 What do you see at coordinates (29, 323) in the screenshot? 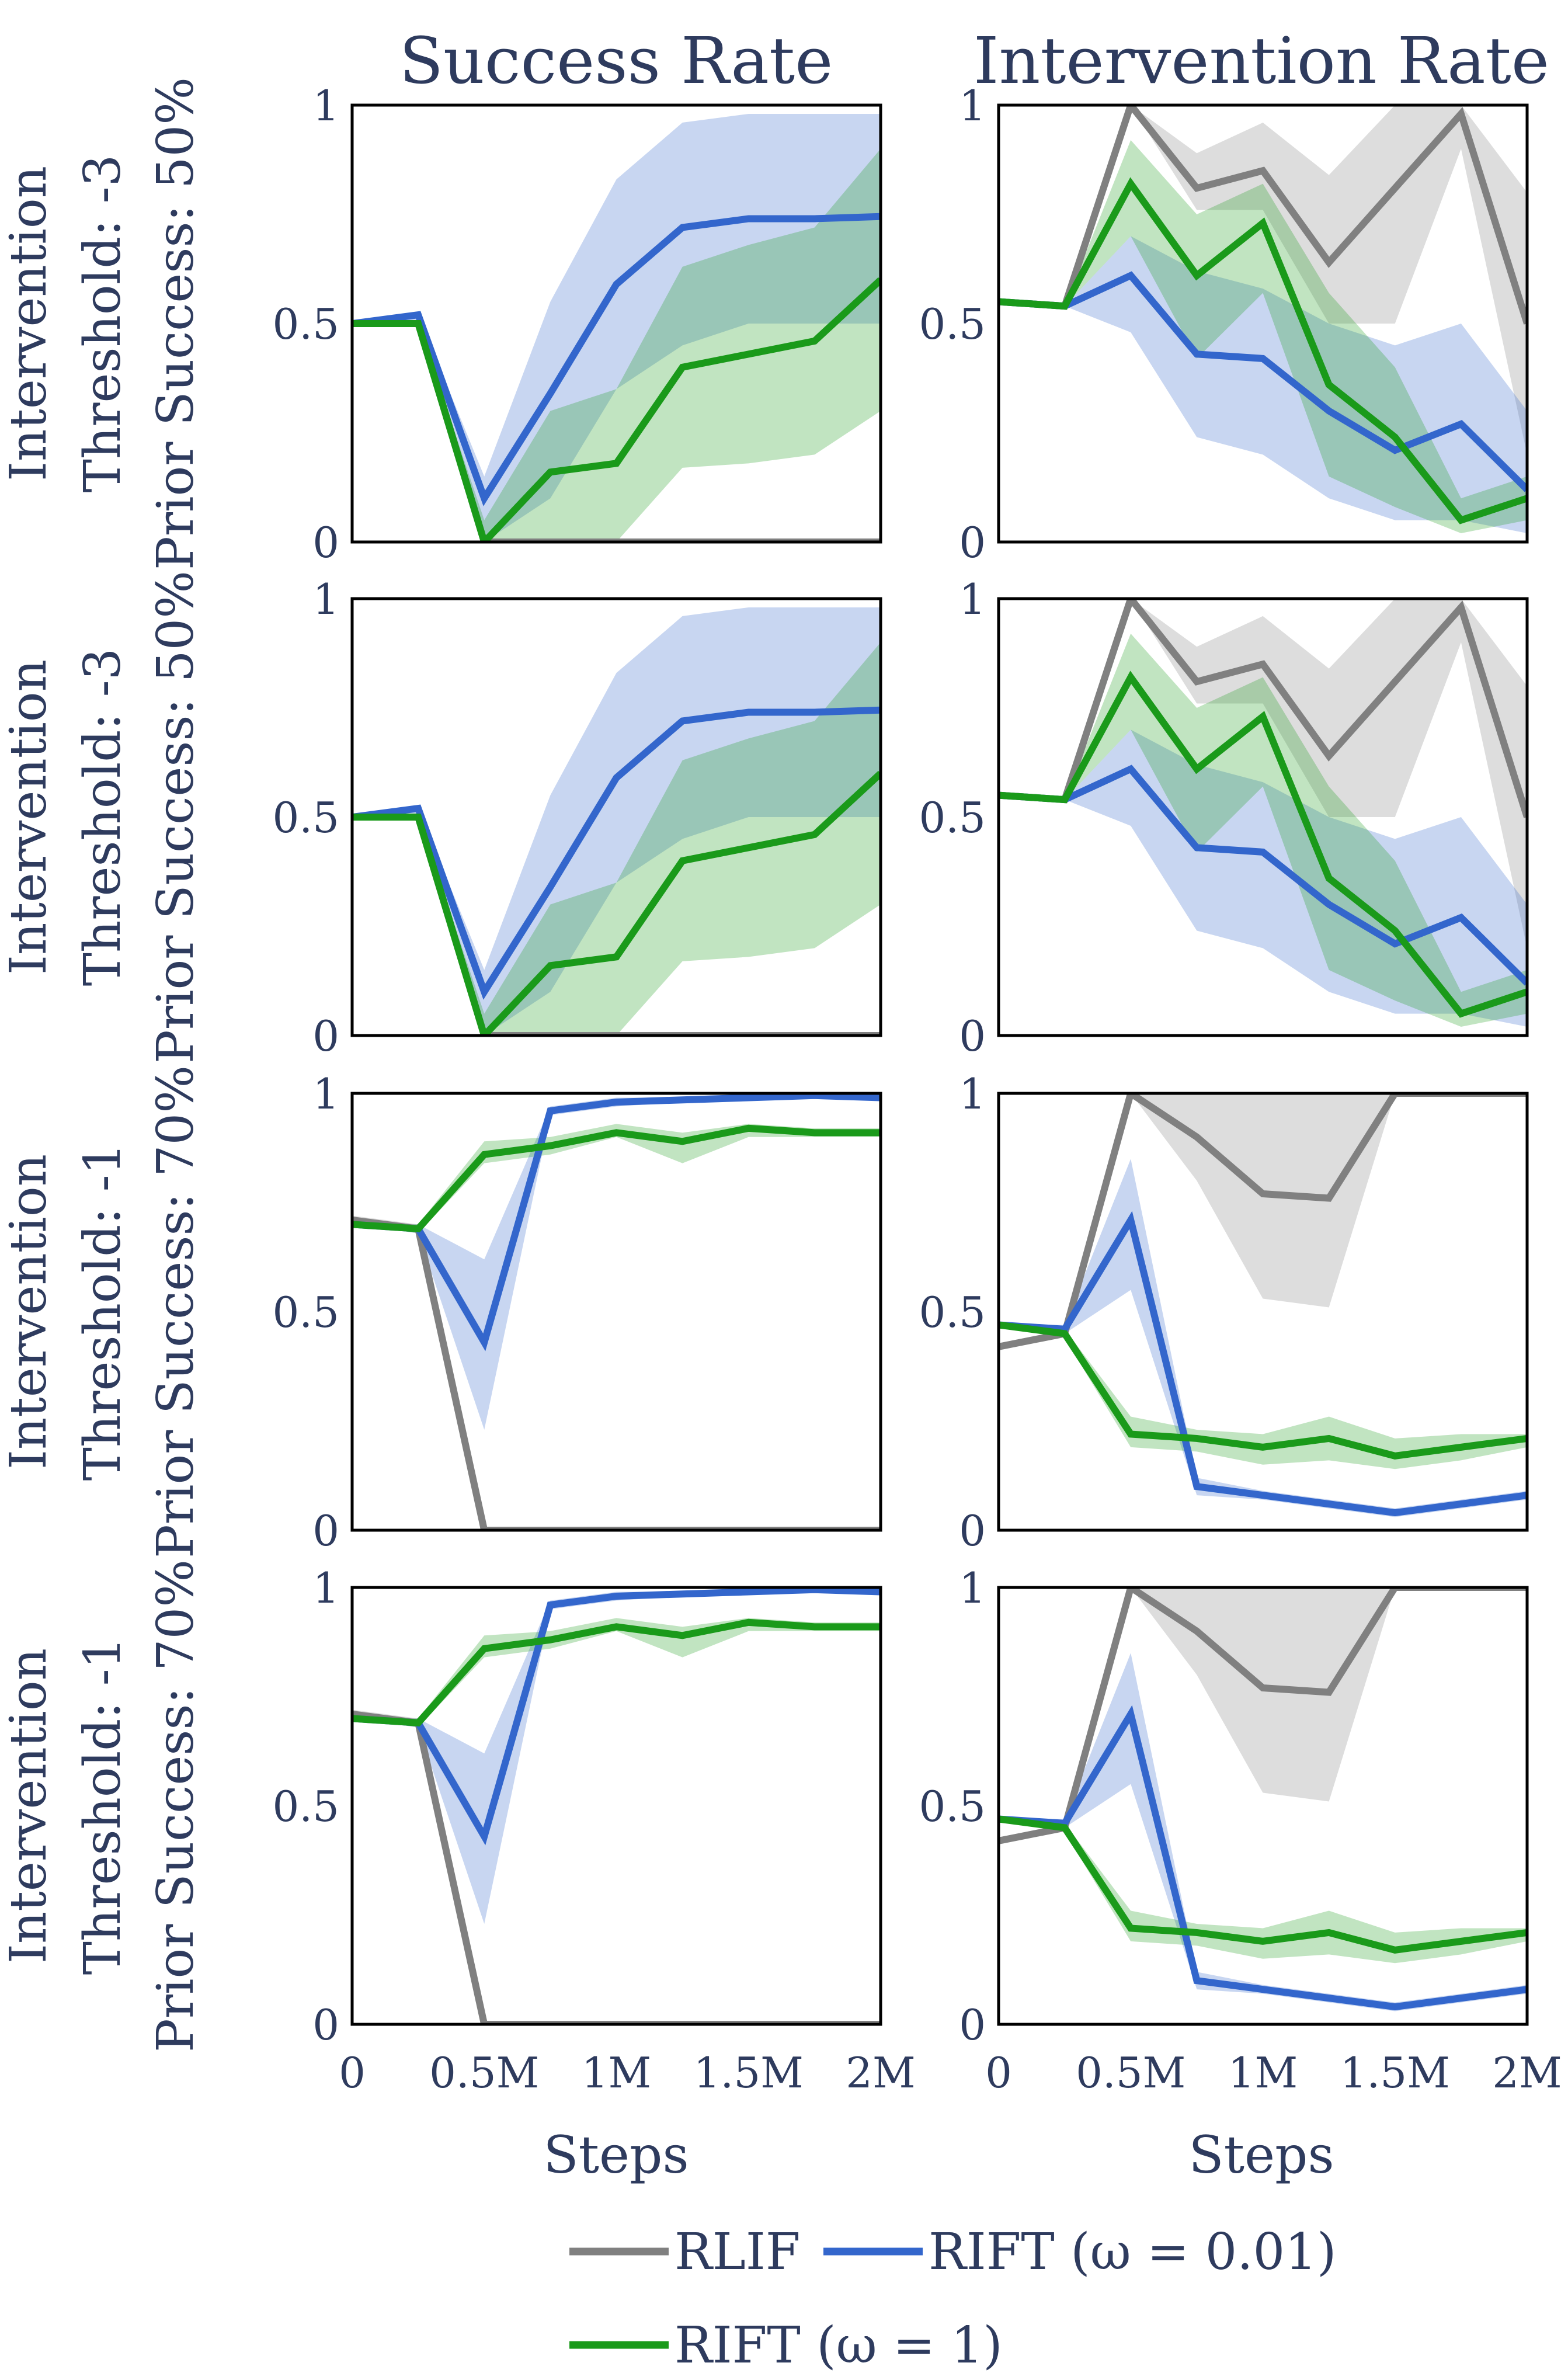
I see `row-label-0-line-0: Intervention` at bounding box center [29, 323].